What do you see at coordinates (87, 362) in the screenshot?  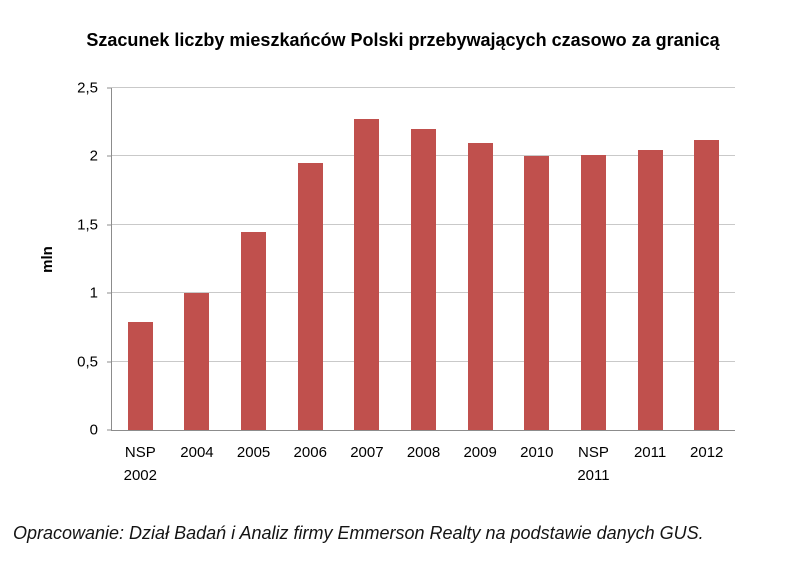 I see `y-axis-tick-label: 0,5` at bounding box center [87, 362].